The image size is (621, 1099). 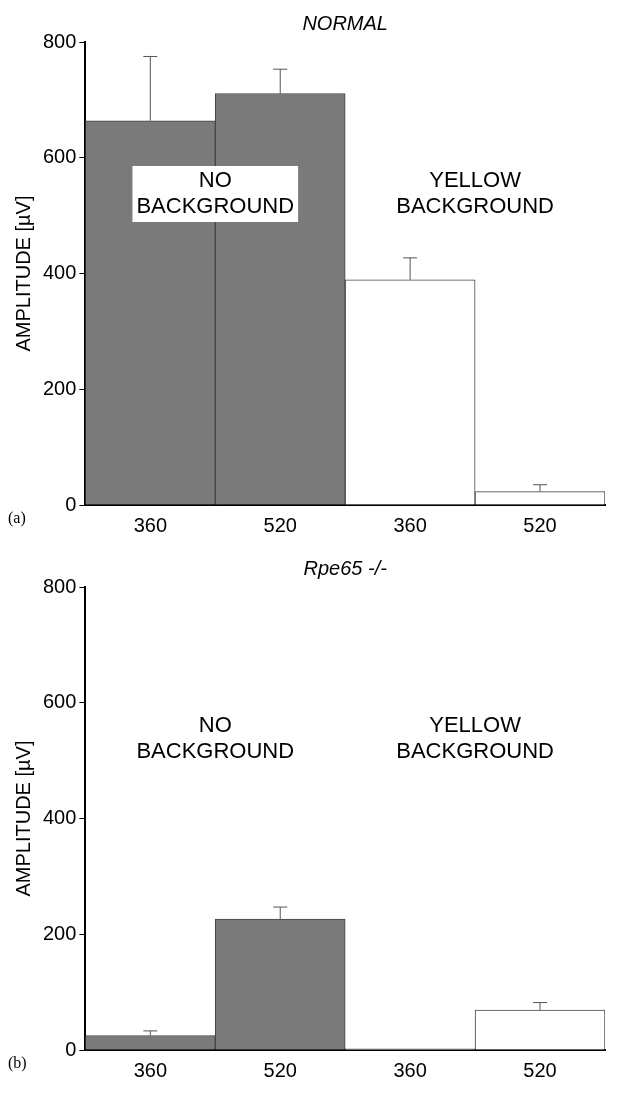 What do you see at coordinates (17, 1063) in the screenshot?
I see `text: (b)` at bounding box center [17, 1063].